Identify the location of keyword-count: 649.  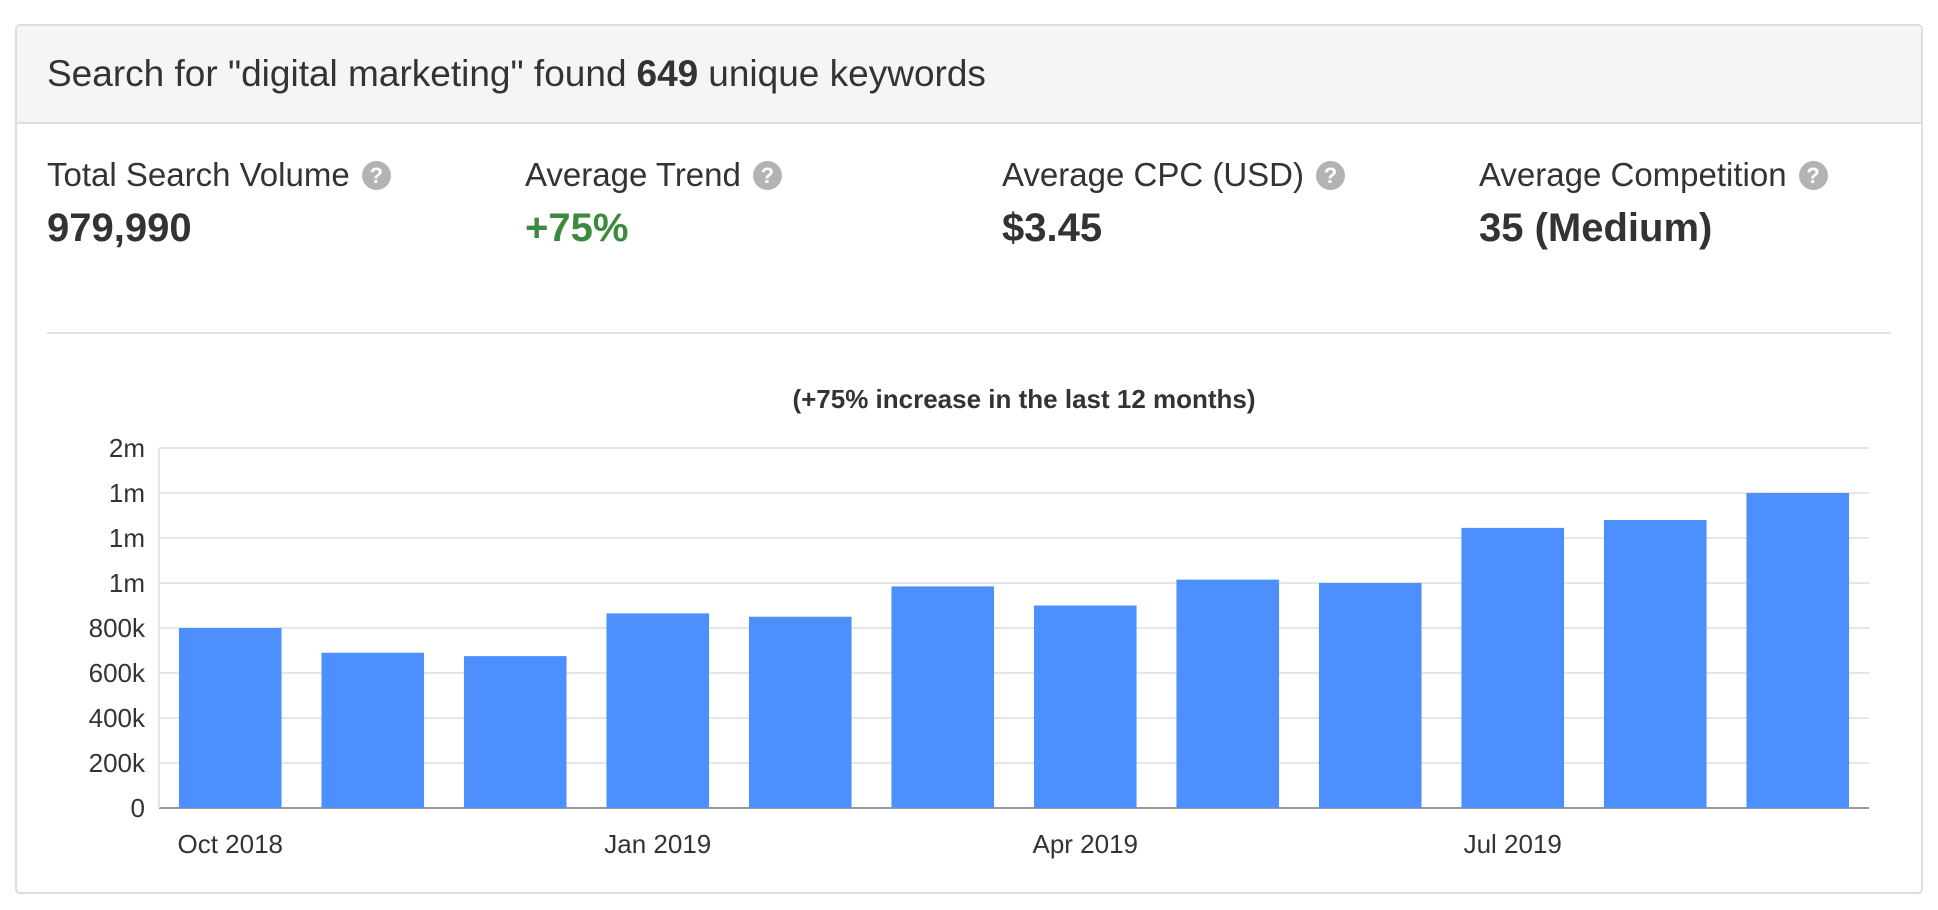
(667, 73).